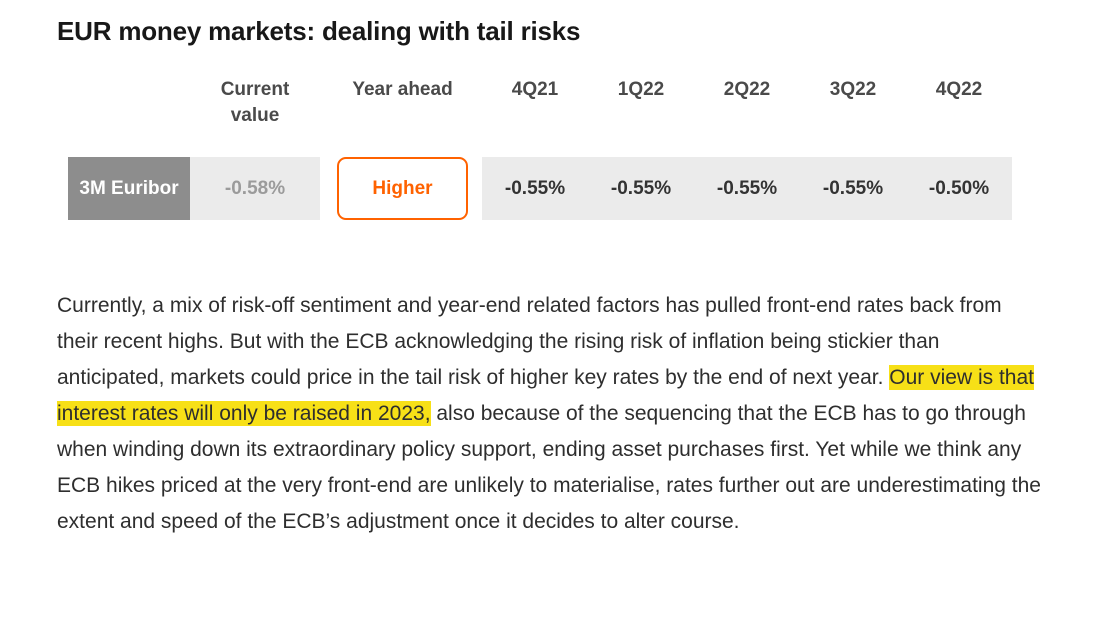 This screenshot has height=637, width=1111. Describe the element at coordinates (959, 89) in the screenshot. I see `header-4q22: 4Q22` at that location.